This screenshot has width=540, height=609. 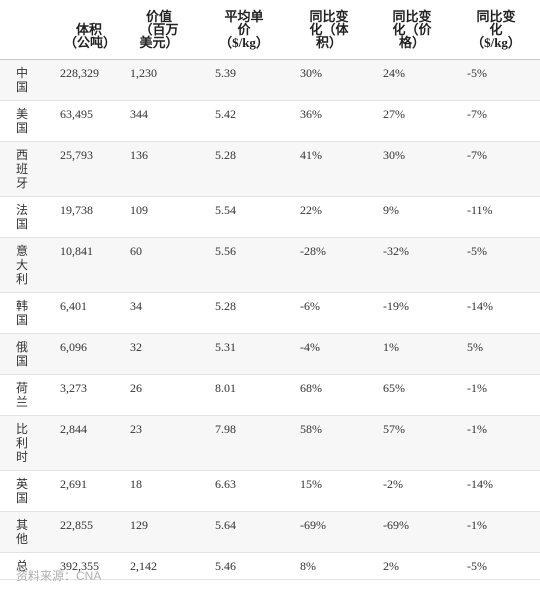 What do you see at coordinates (423, 265) in the screenshot?
I see `value-cell: -32%` at bounding box center [423, 265].